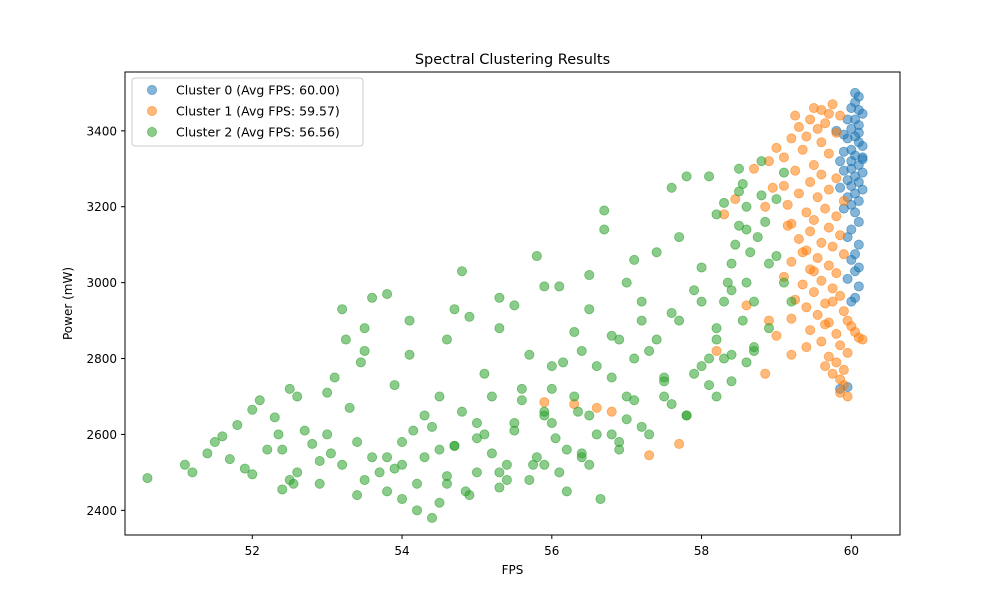 The width and height of the screenshot is (1000, 600). What do you see at coordinates (512, 60) in the screenshot?
I see `chart-title: Spectral Clustering Results` at bounding box center [512, 60].